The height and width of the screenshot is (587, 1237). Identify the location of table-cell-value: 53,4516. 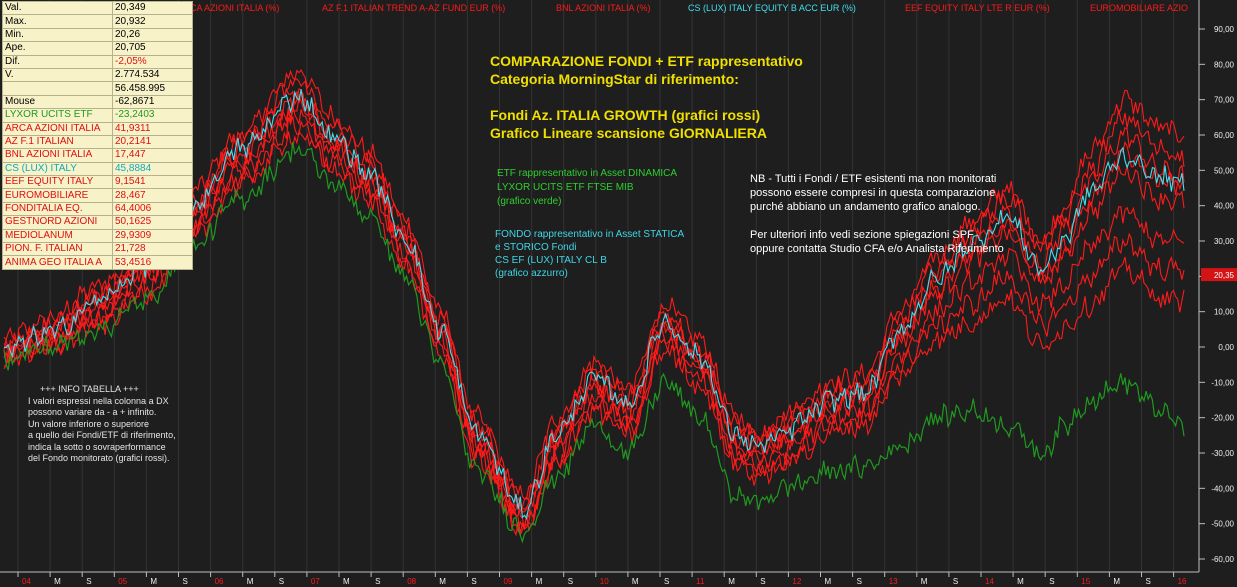
(152, 262).